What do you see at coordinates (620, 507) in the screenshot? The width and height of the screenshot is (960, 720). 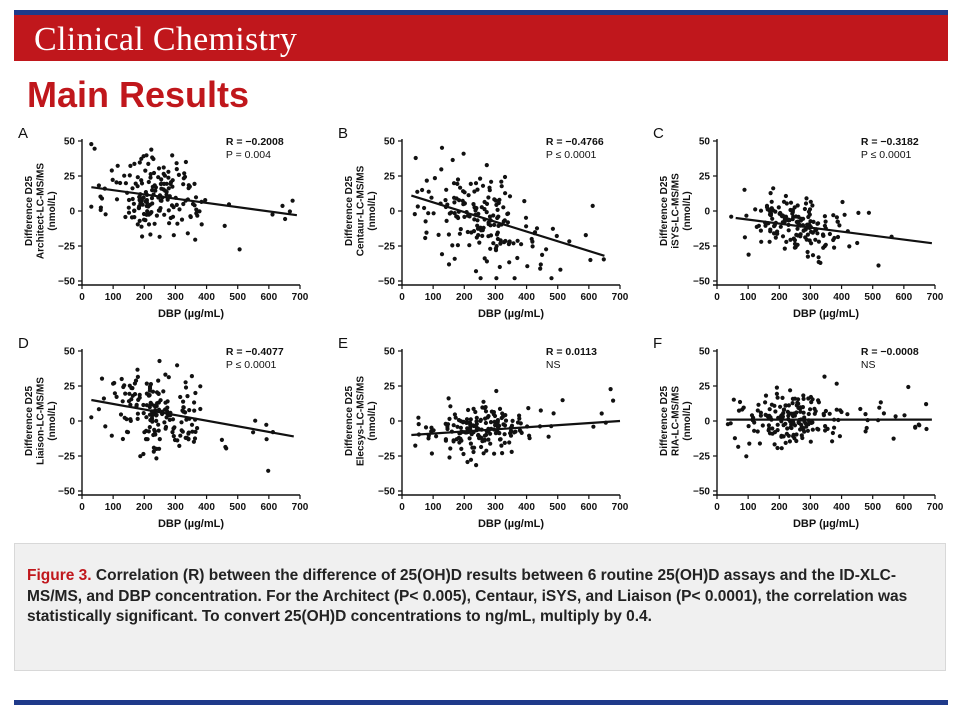 I see `x-tick-label: 700` at bounding box center [620, 507].